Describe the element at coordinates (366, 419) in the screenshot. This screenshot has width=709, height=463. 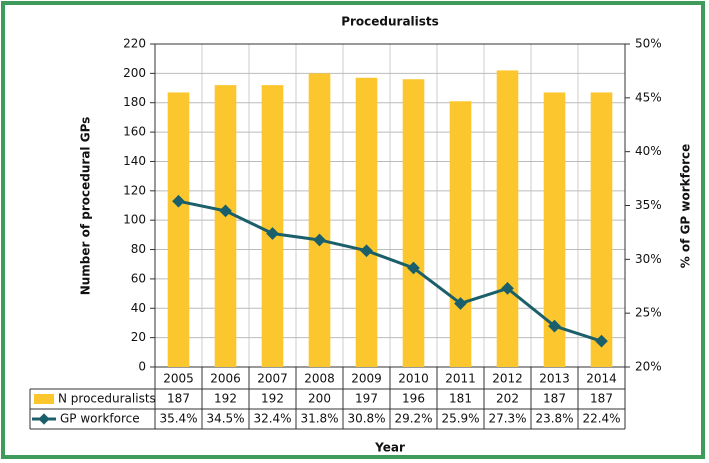
I see `data-label: 30.8%` at that location.